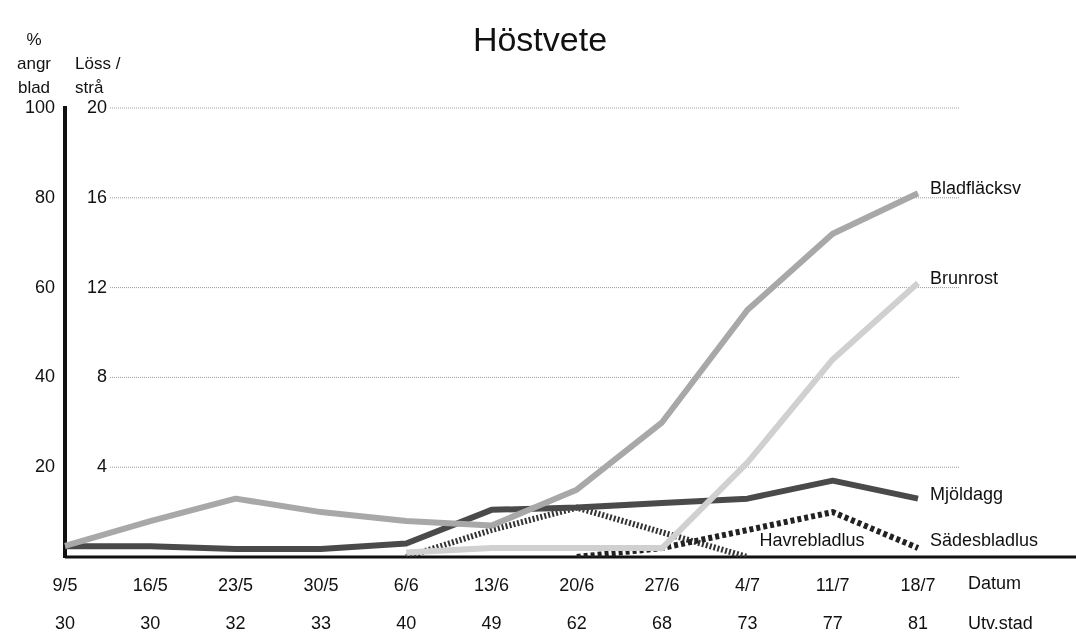  What do you see at coordinates (662, 622) in the screenshot?
I see `text: 68` at bounding box center [662, 622].